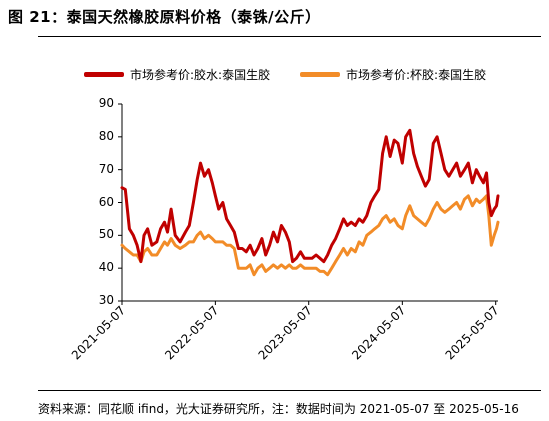 This screenshot has width=549, height=421. I want to click on x-tick-label: 2021-05-07, so click(98, 332).